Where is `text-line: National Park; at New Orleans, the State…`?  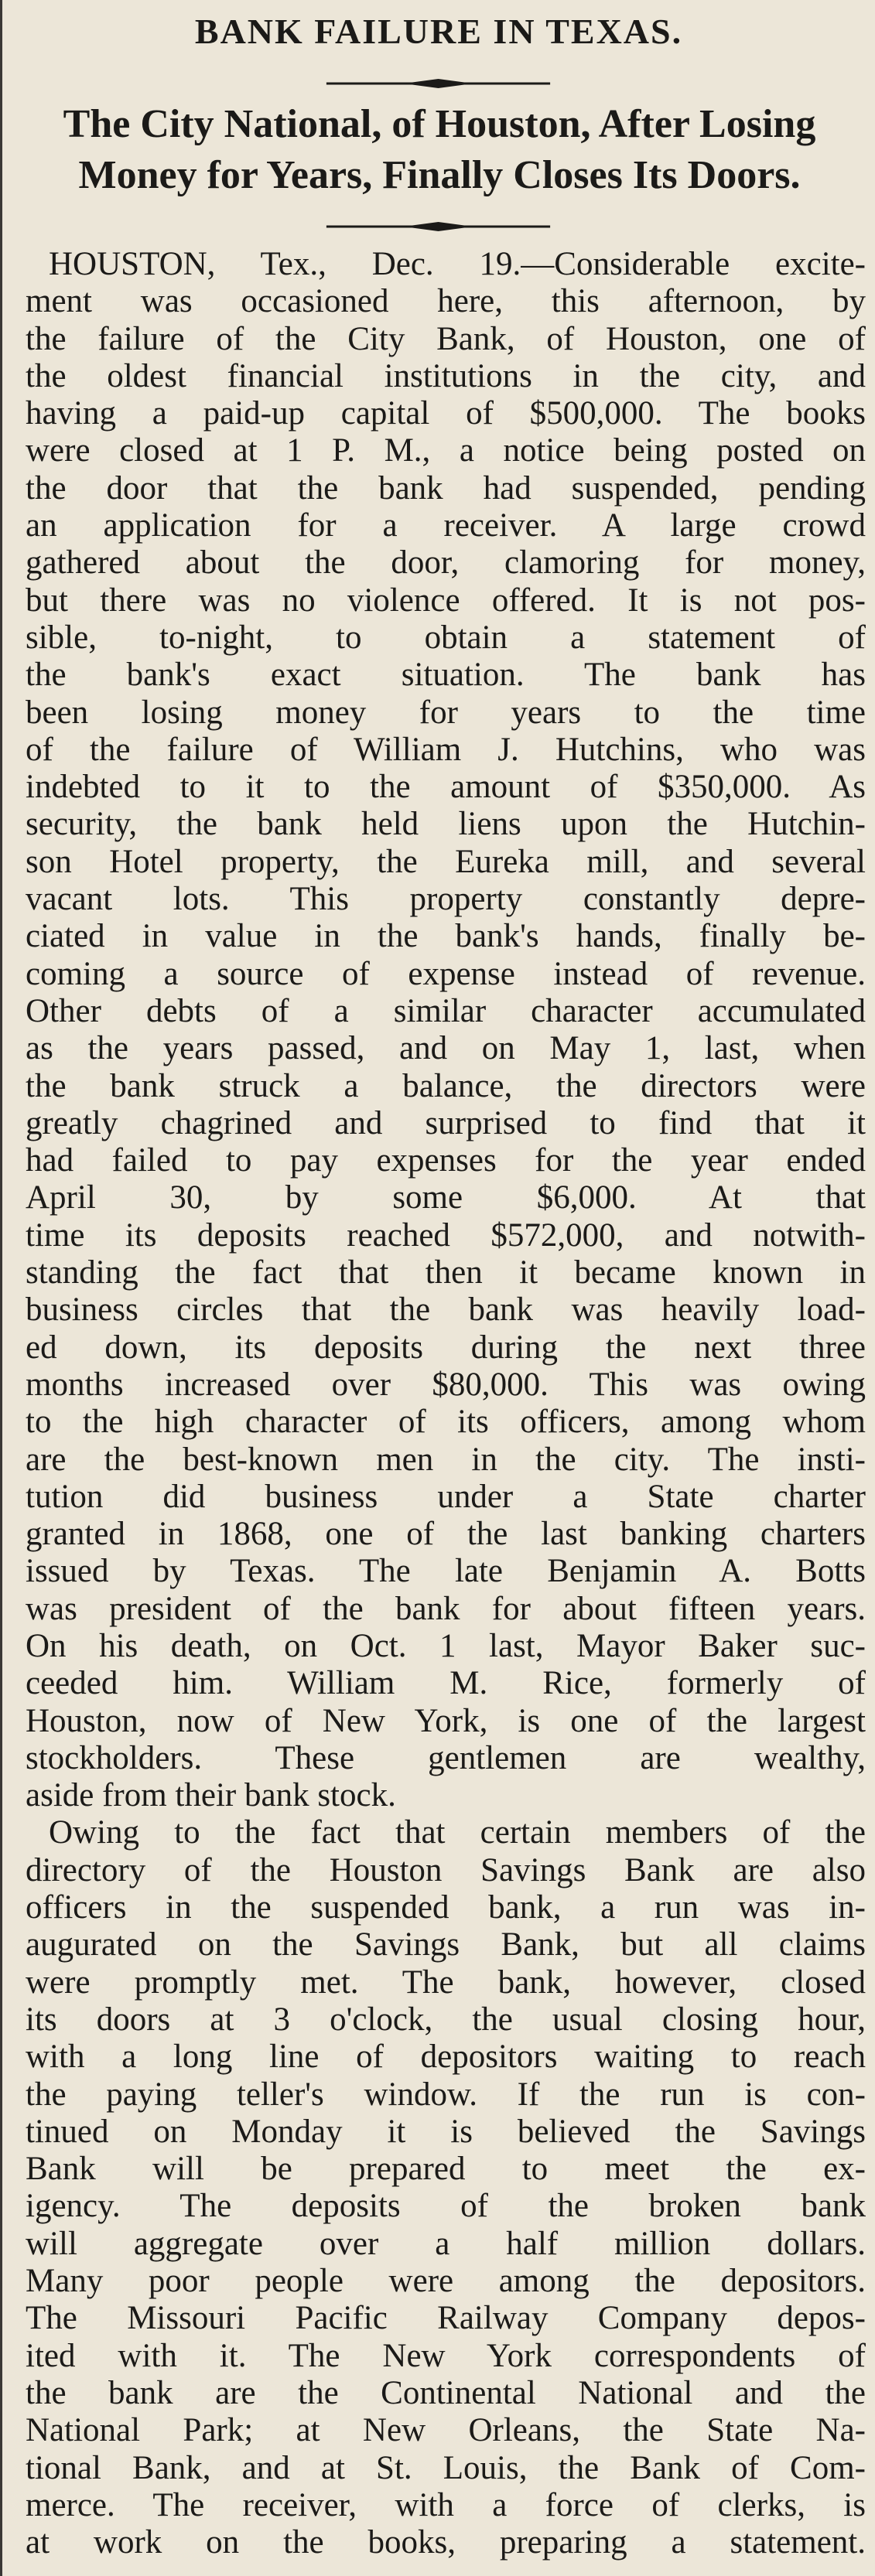 text-line: National Park; at New Orleans, the State… is located at coordinates (446, 2430).